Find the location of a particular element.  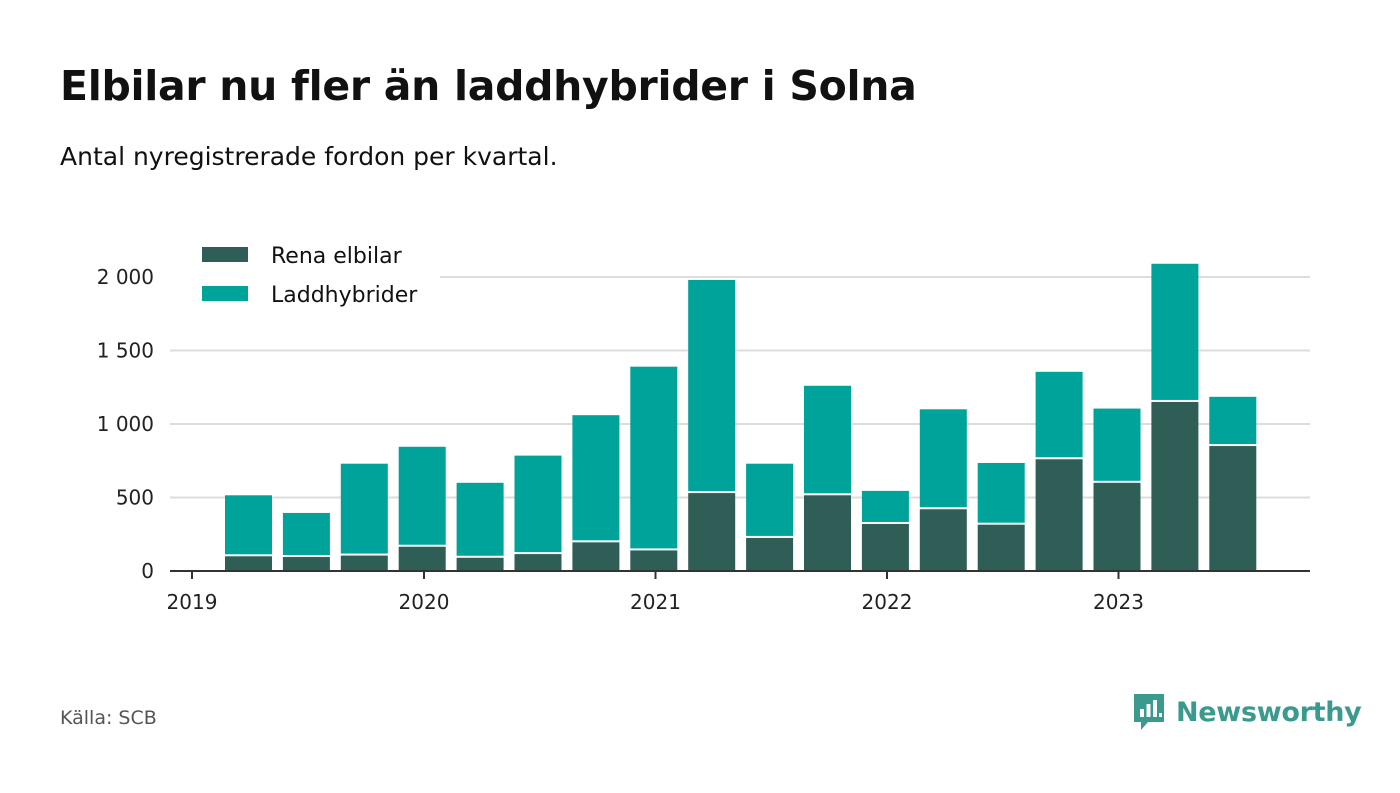

newsworthy-logo-icon is located at coordinates (1149, 712).